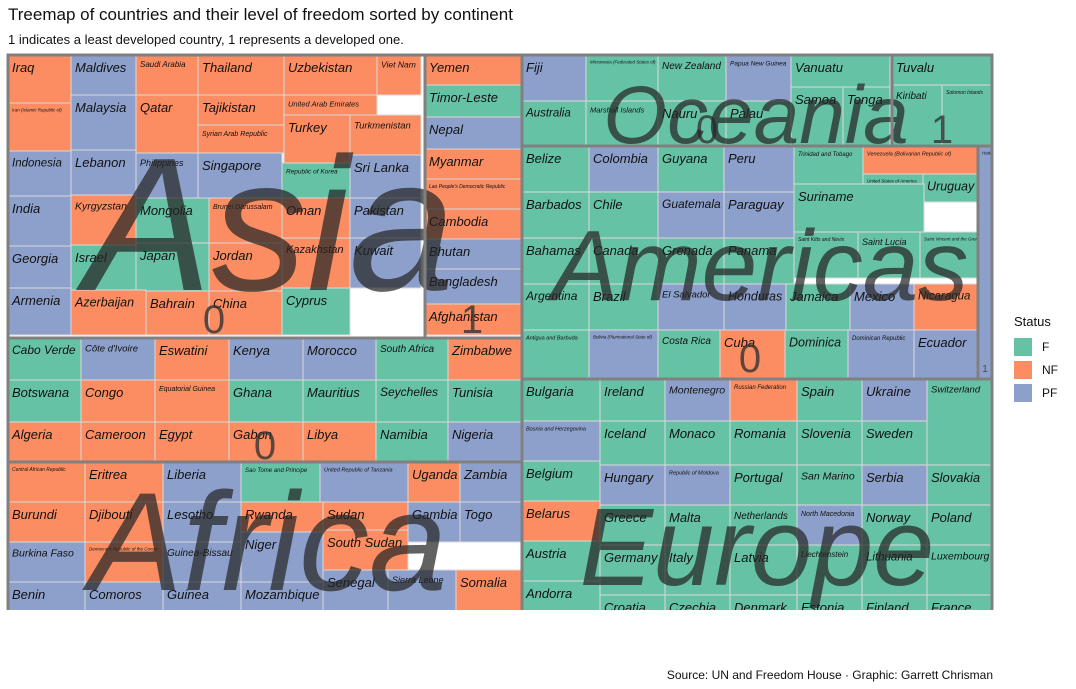  Describe the element at coordinates (555, 215) in the screenshot. I see `country-cell-barbados: Barbados` at that location.